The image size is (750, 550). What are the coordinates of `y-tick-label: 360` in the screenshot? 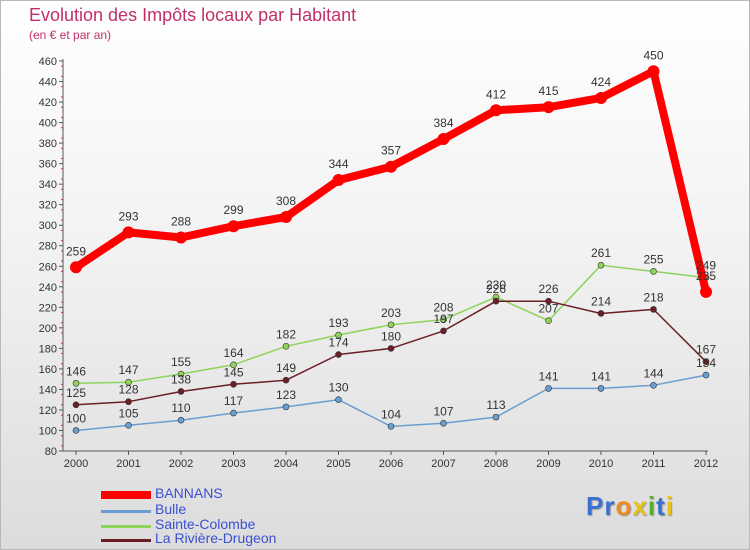 It's located at (48, 165).